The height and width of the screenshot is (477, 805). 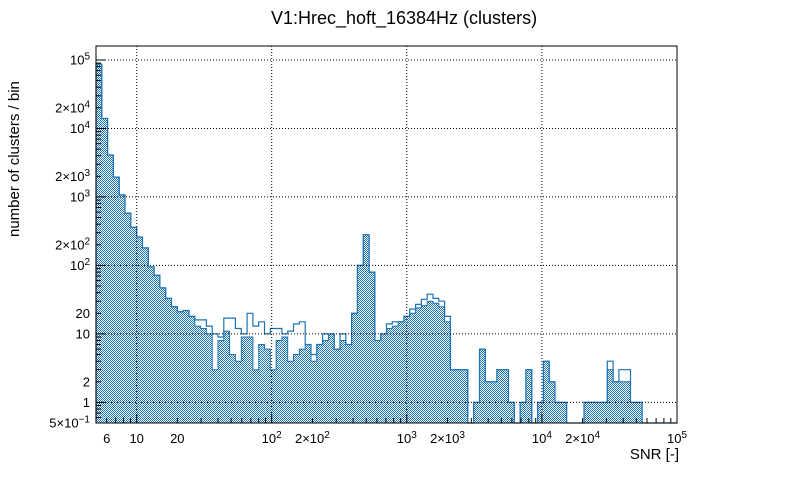 I want to click on y-tick-label: 10³, so click(x=80, y=196).